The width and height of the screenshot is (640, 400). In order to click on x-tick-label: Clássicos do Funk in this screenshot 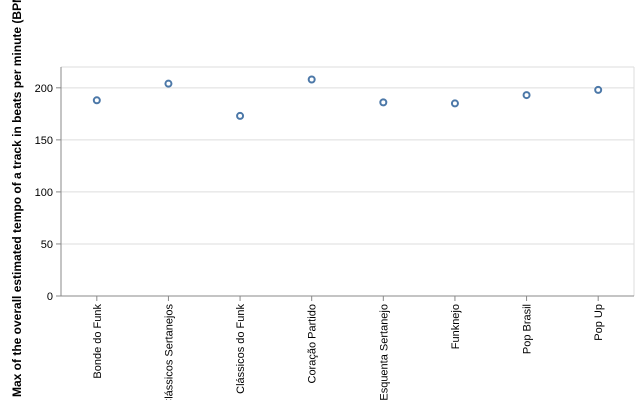, I will do `click(241, 349)`.